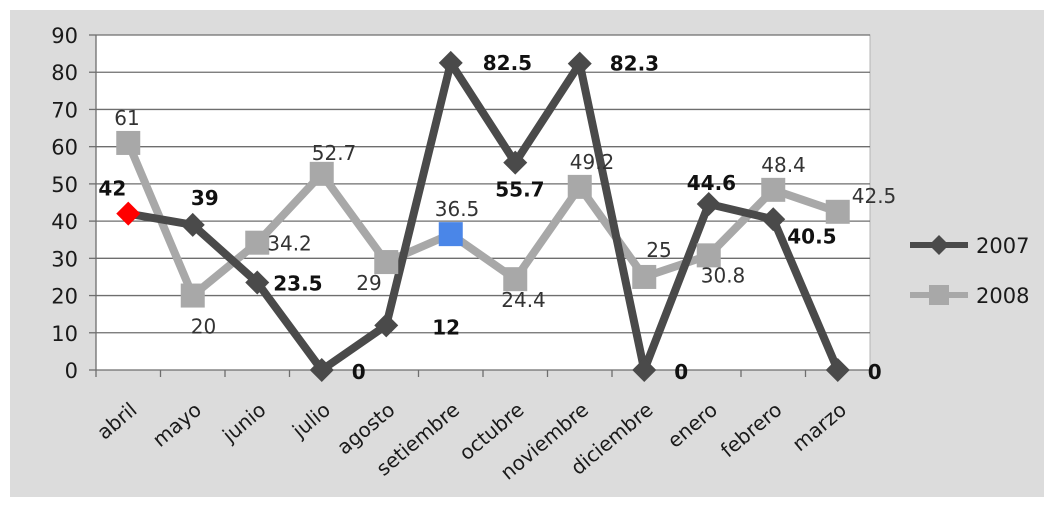 Image resolution: width=1054 pixels, height=511 pixels. I want to click on data-label-2008: 61, so click(126, 118).